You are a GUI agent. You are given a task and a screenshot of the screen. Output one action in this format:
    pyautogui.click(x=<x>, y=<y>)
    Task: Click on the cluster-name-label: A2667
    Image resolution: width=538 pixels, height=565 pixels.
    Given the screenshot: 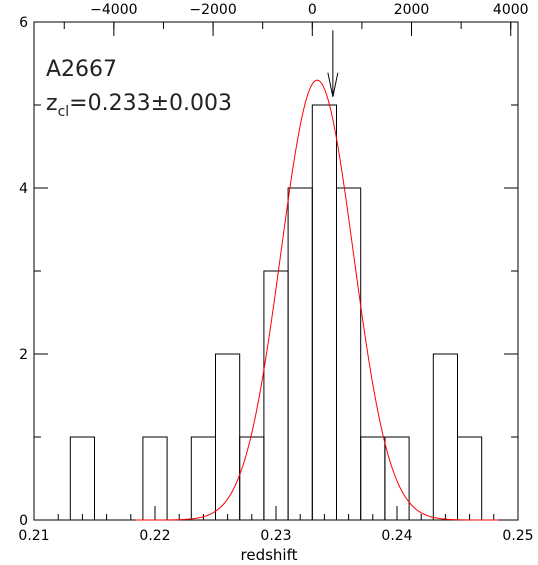 What is the action you would take?
    pyautogui.click(x=81, y=69)
    